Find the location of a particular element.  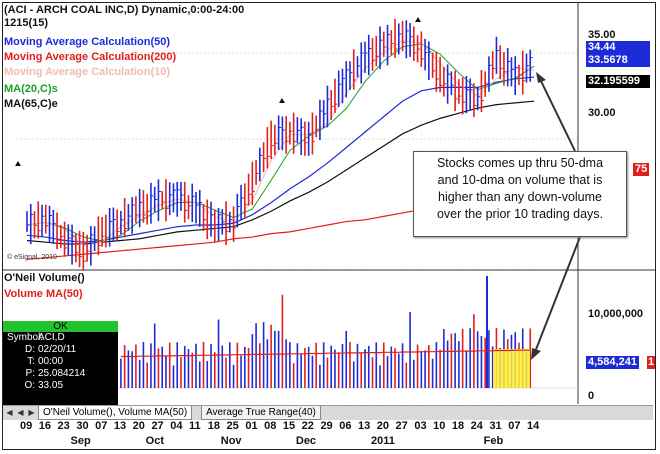

legend-ma200: Moving Average Calculation(200) is located at coordinates (90, 57).